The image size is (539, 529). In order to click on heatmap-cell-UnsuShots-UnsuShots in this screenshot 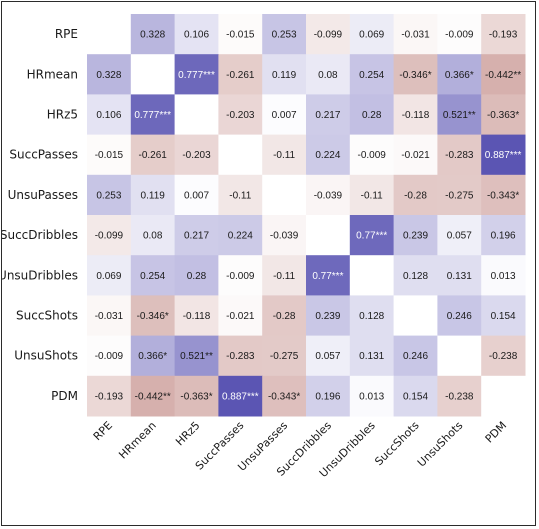, I will do `click(459, 356)`.